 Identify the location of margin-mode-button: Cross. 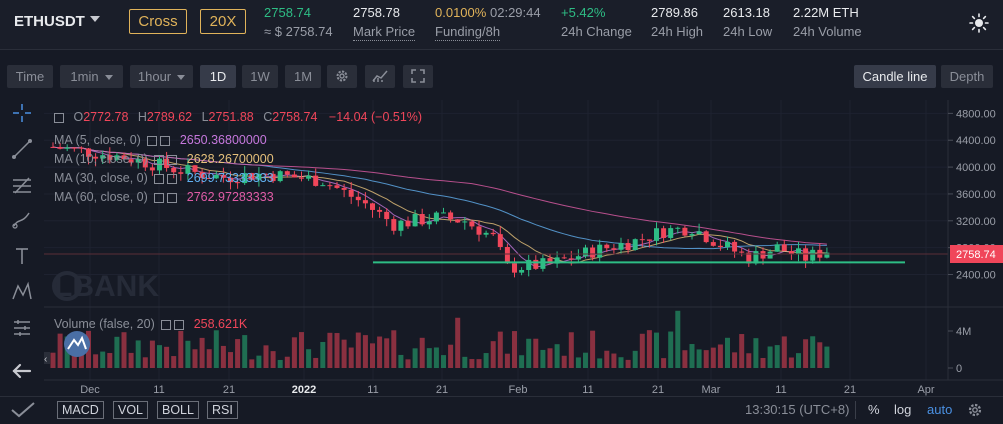
(158, 21).